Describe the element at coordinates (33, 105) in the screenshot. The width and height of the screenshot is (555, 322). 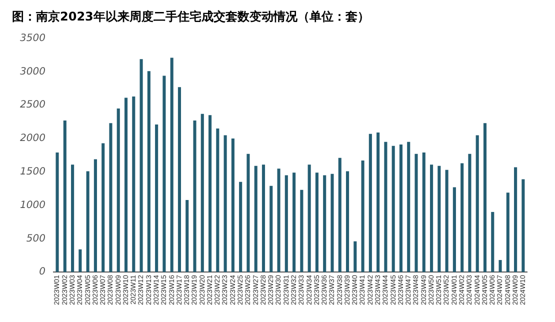
I see `y-tick-label: 2500` at that location.